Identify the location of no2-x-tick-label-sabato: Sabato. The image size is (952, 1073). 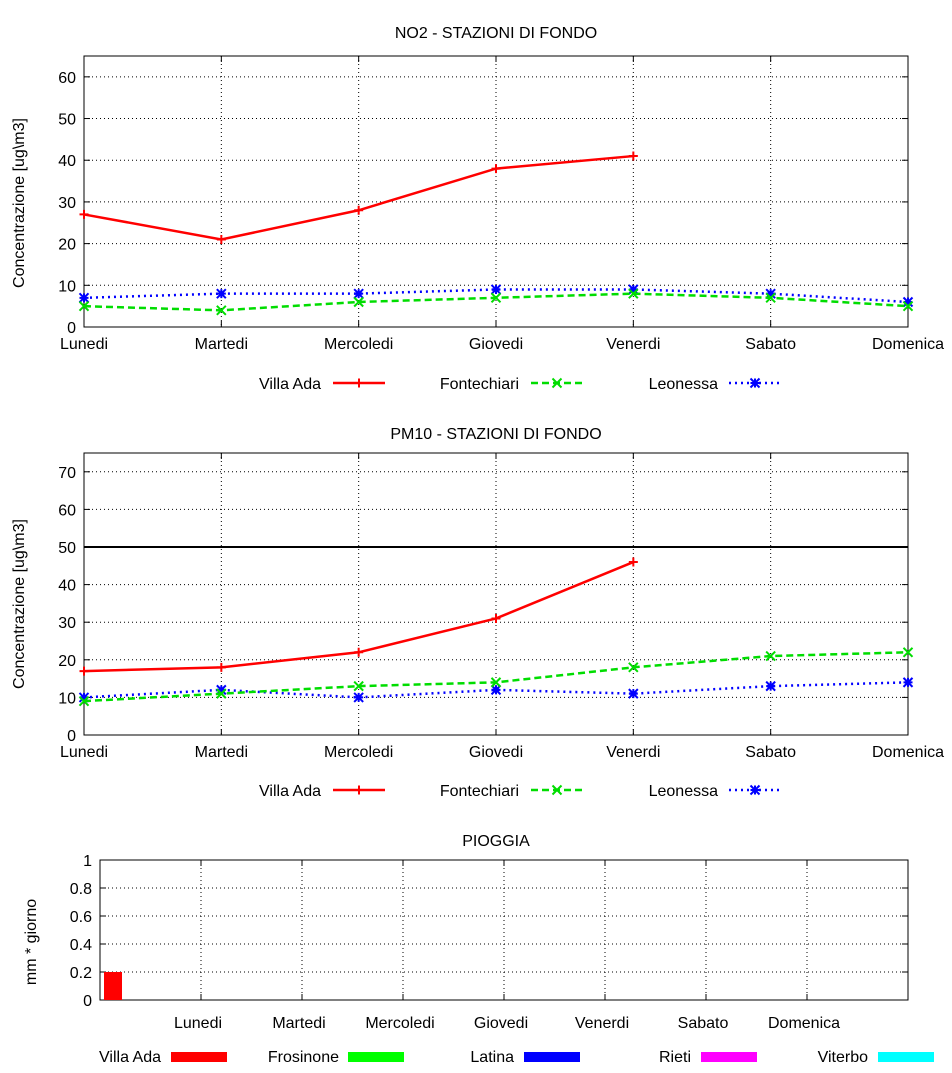
(770, 344).